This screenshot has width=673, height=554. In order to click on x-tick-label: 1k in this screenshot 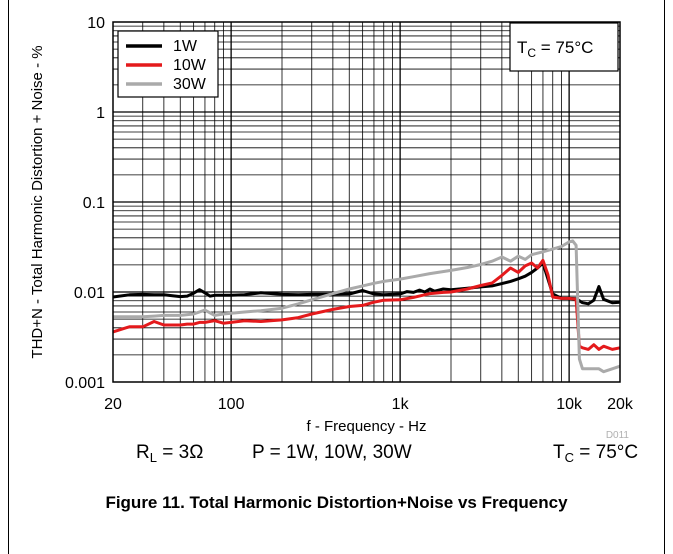, I will do `click(401, 404)`.